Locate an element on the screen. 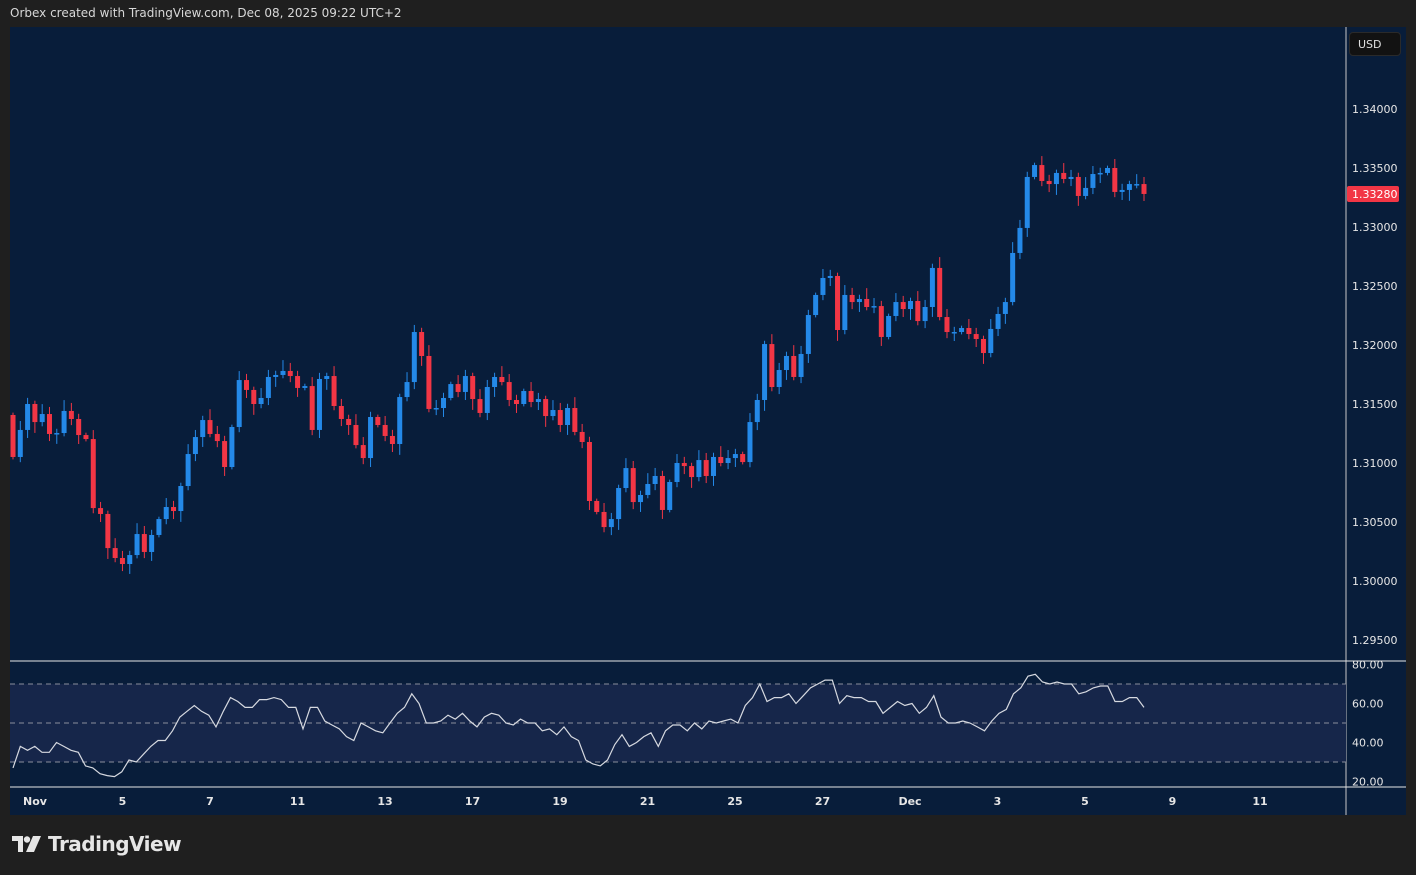  tradingview-logo-icon is located at coordinates (26, 844).